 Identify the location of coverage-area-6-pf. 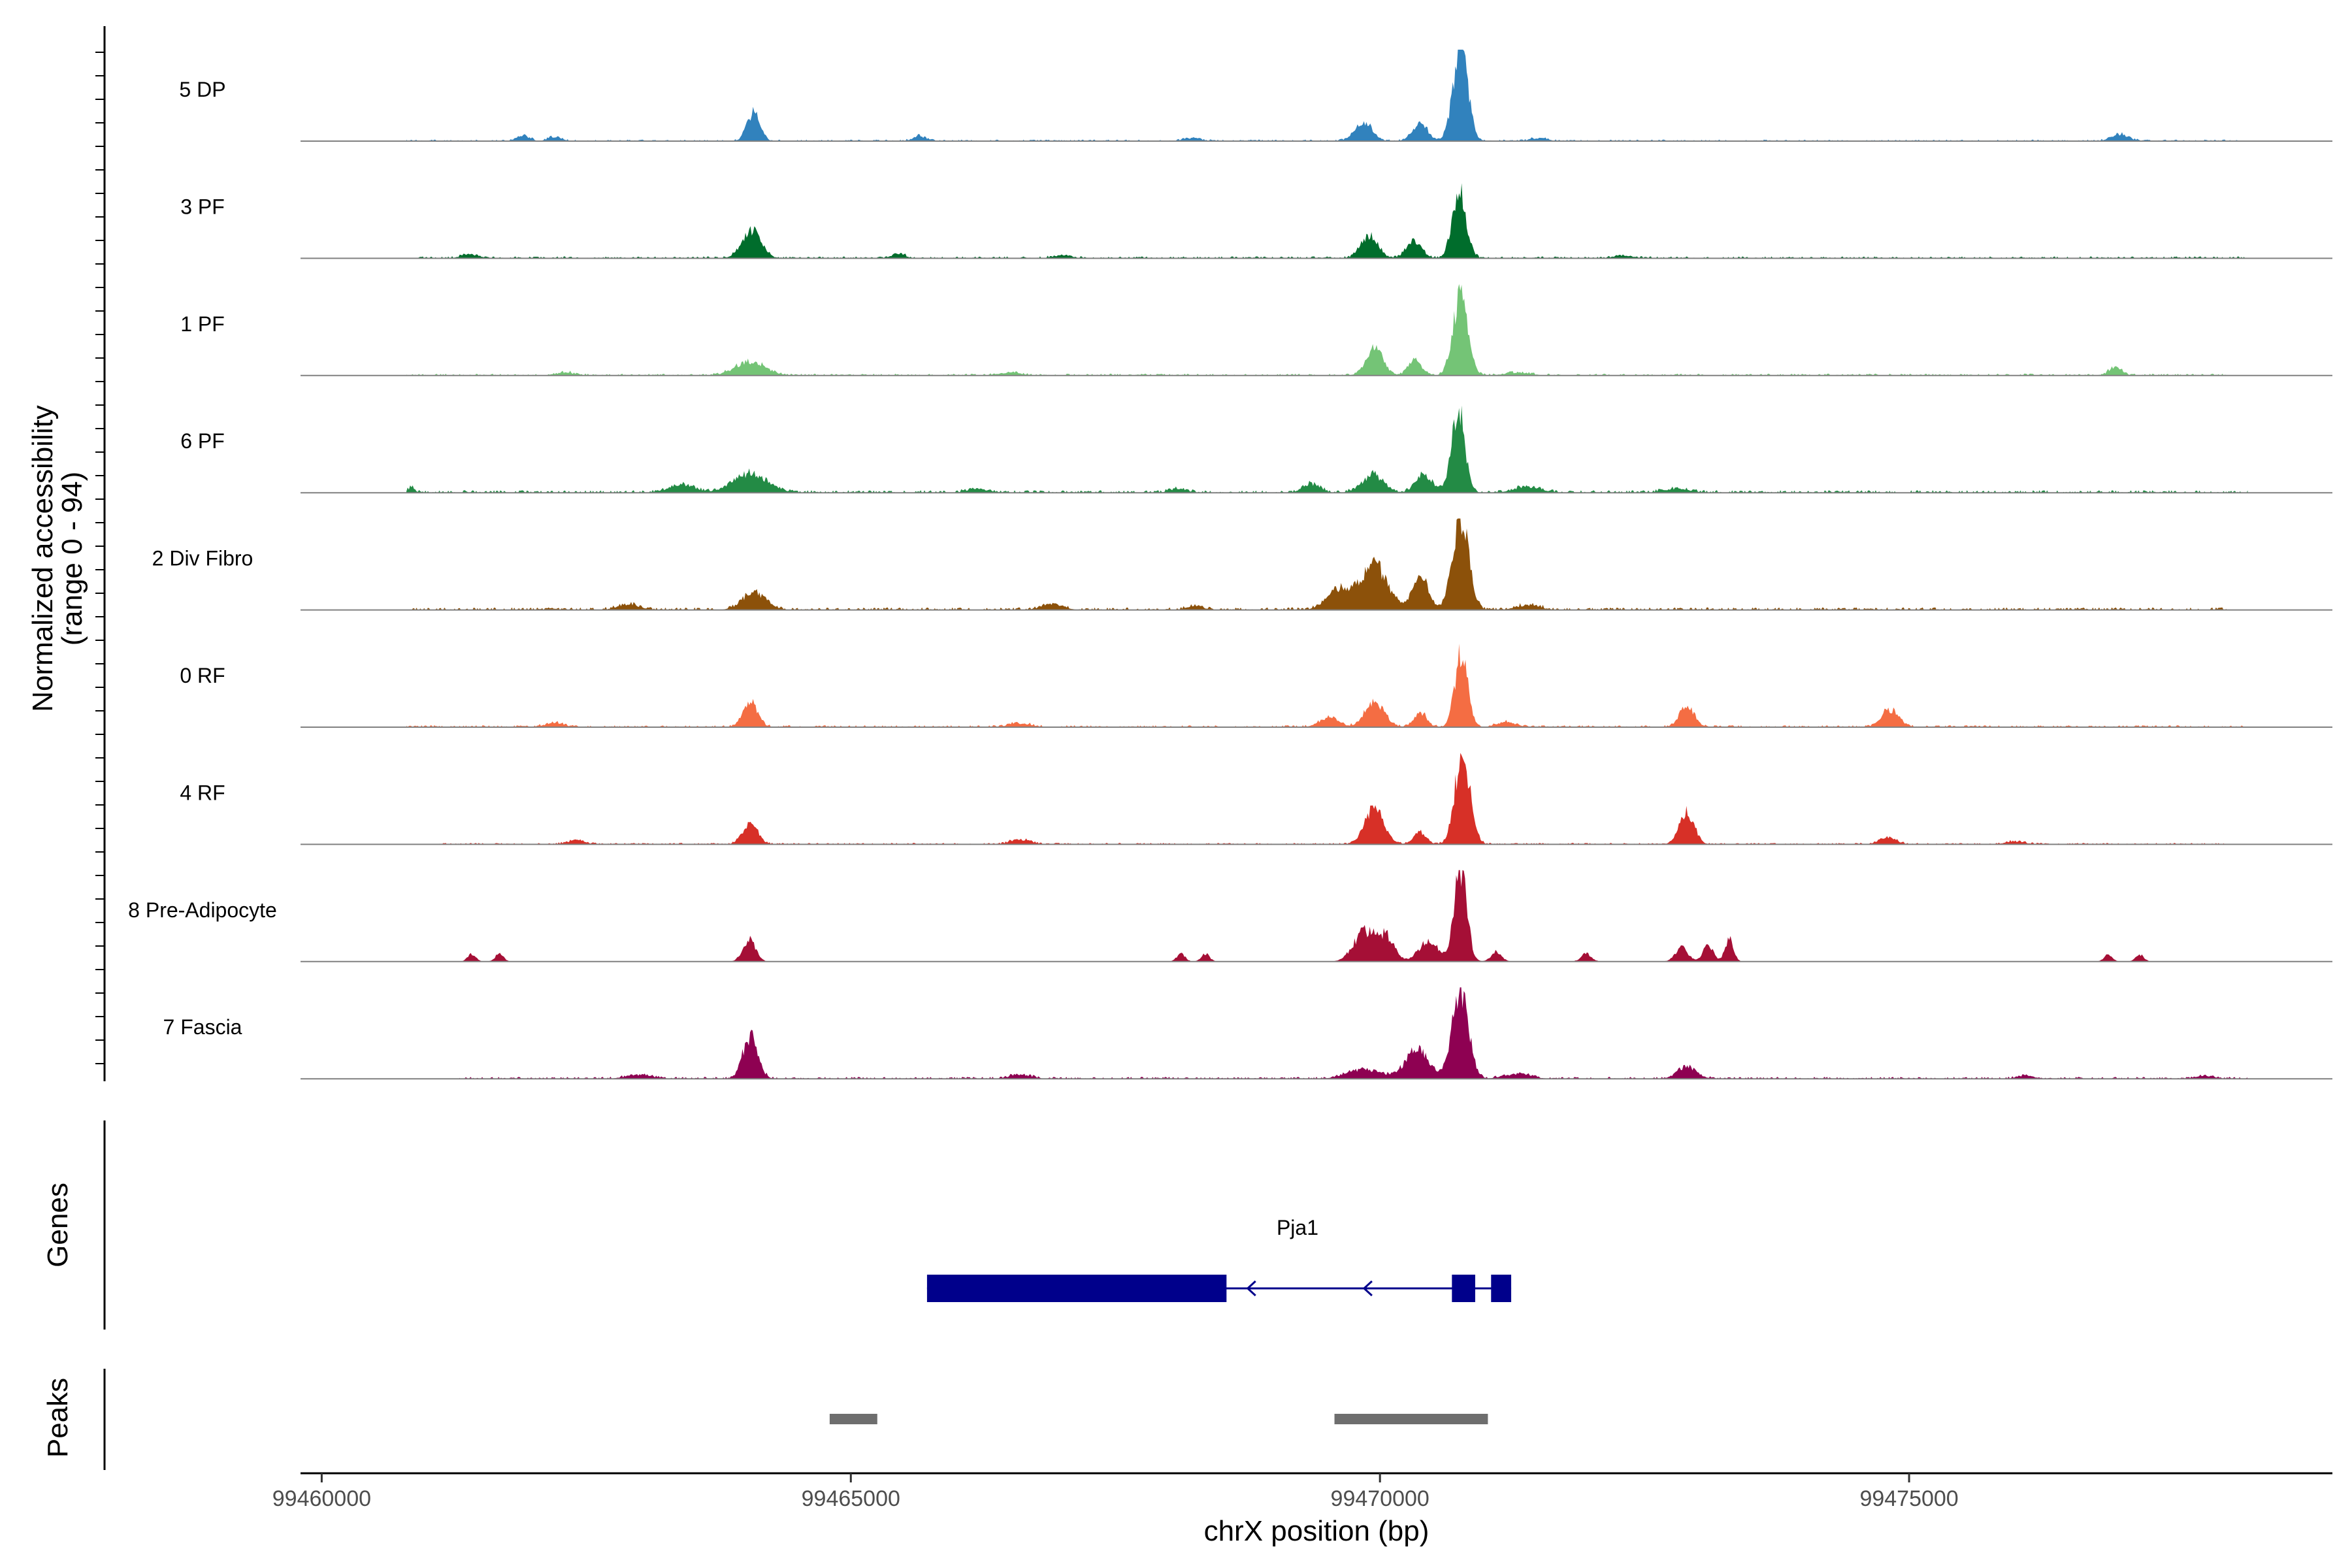
(1327, 449).